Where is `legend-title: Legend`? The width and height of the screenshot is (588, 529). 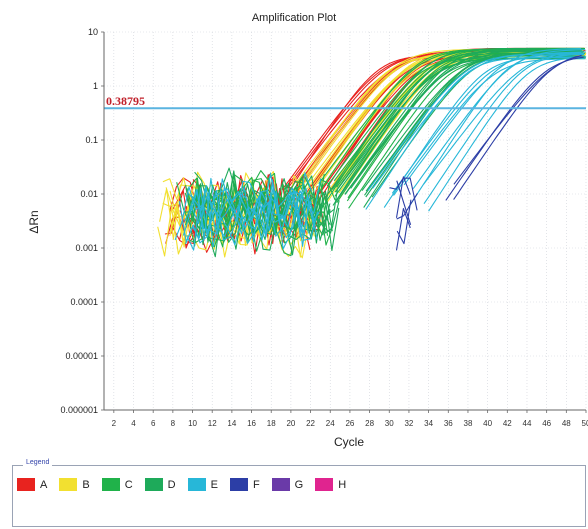 legend-title: Legend is located at coordinates (38, 462).